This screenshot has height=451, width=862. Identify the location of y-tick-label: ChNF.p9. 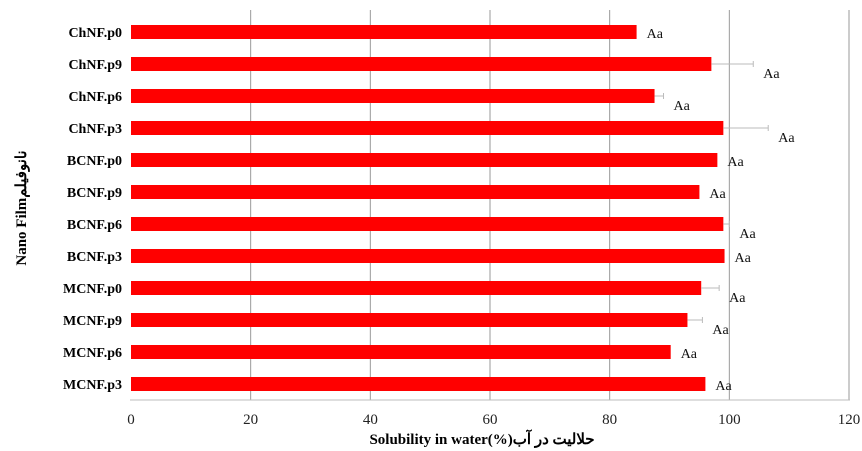
(95, 65).